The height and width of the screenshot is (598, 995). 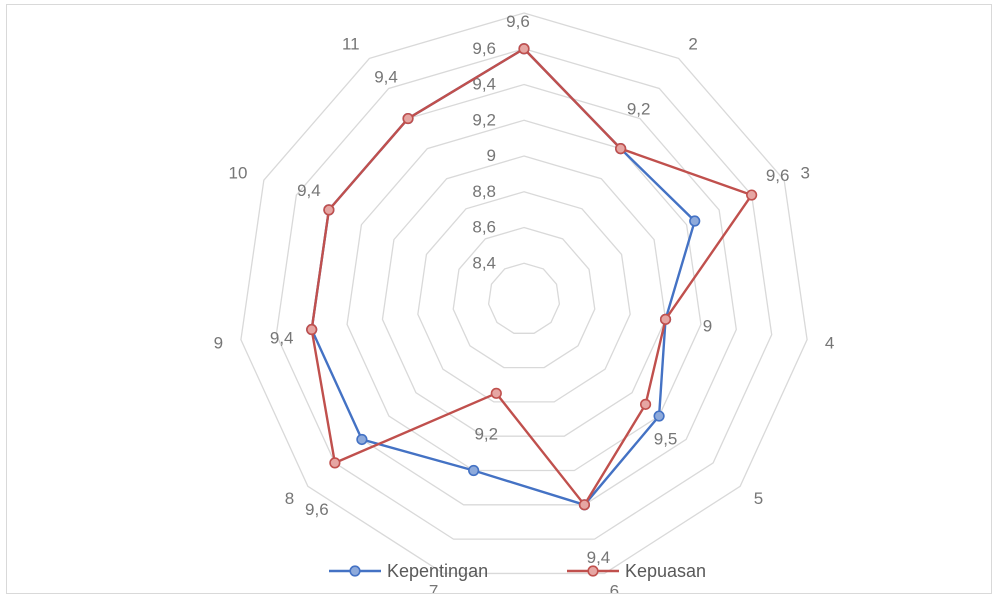 I want to click on category-label: 6, so click(x=614, y=587).